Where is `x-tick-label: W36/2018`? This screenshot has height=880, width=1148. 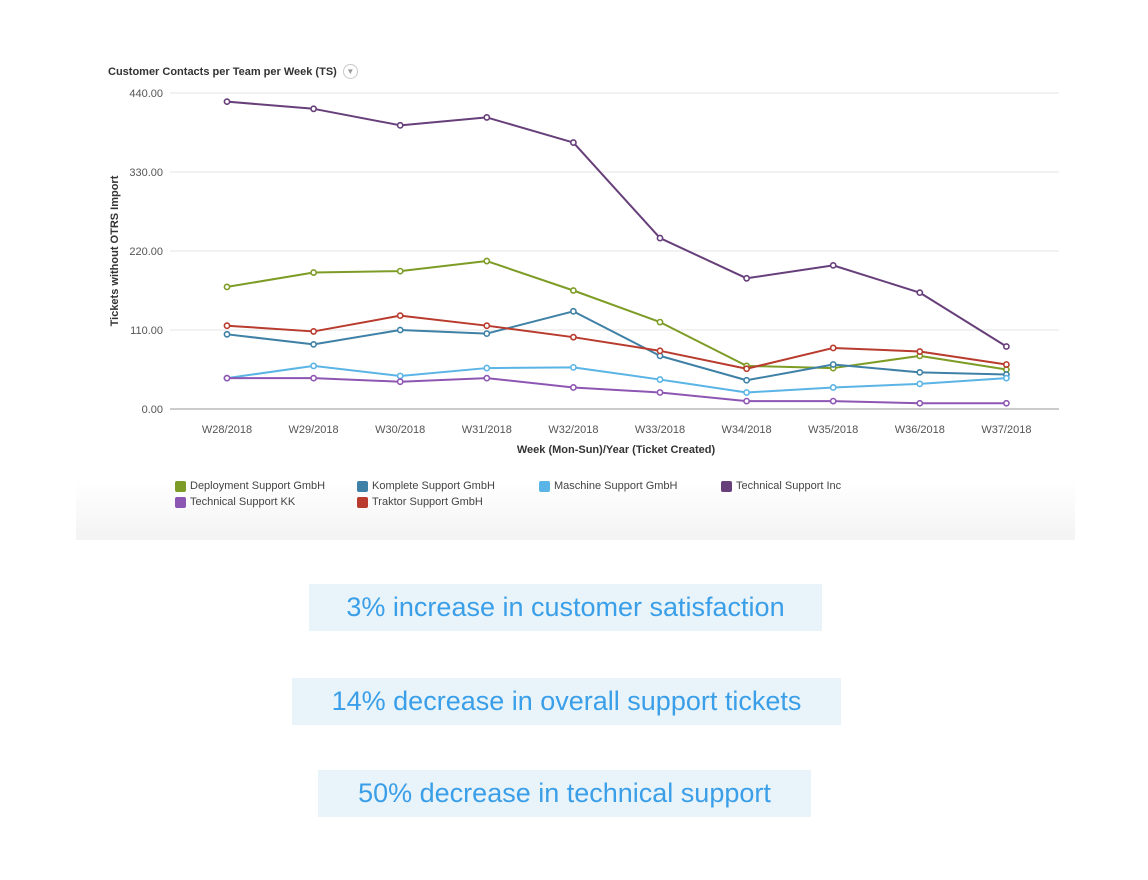
x-tick-label: W36/2018 is located at coordinates (920, 430).